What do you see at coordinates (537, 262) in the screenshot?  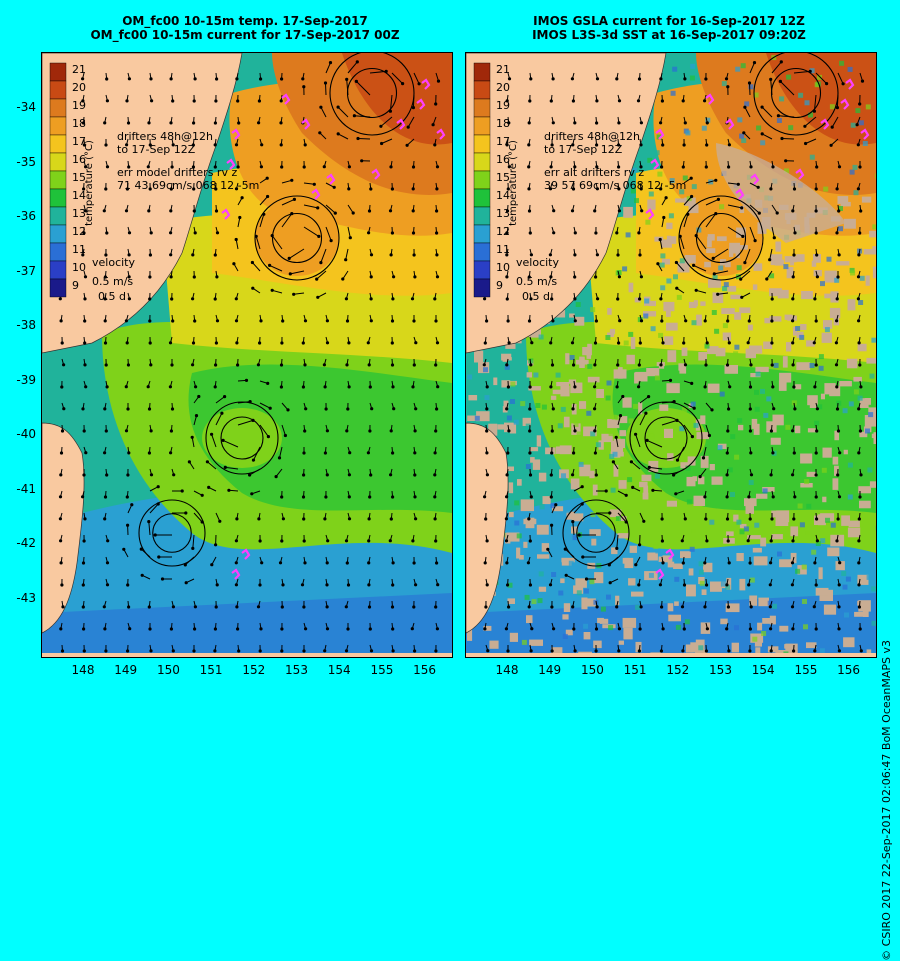 I see `right-velocity-label: velocity` at bounding box center [537, 262].